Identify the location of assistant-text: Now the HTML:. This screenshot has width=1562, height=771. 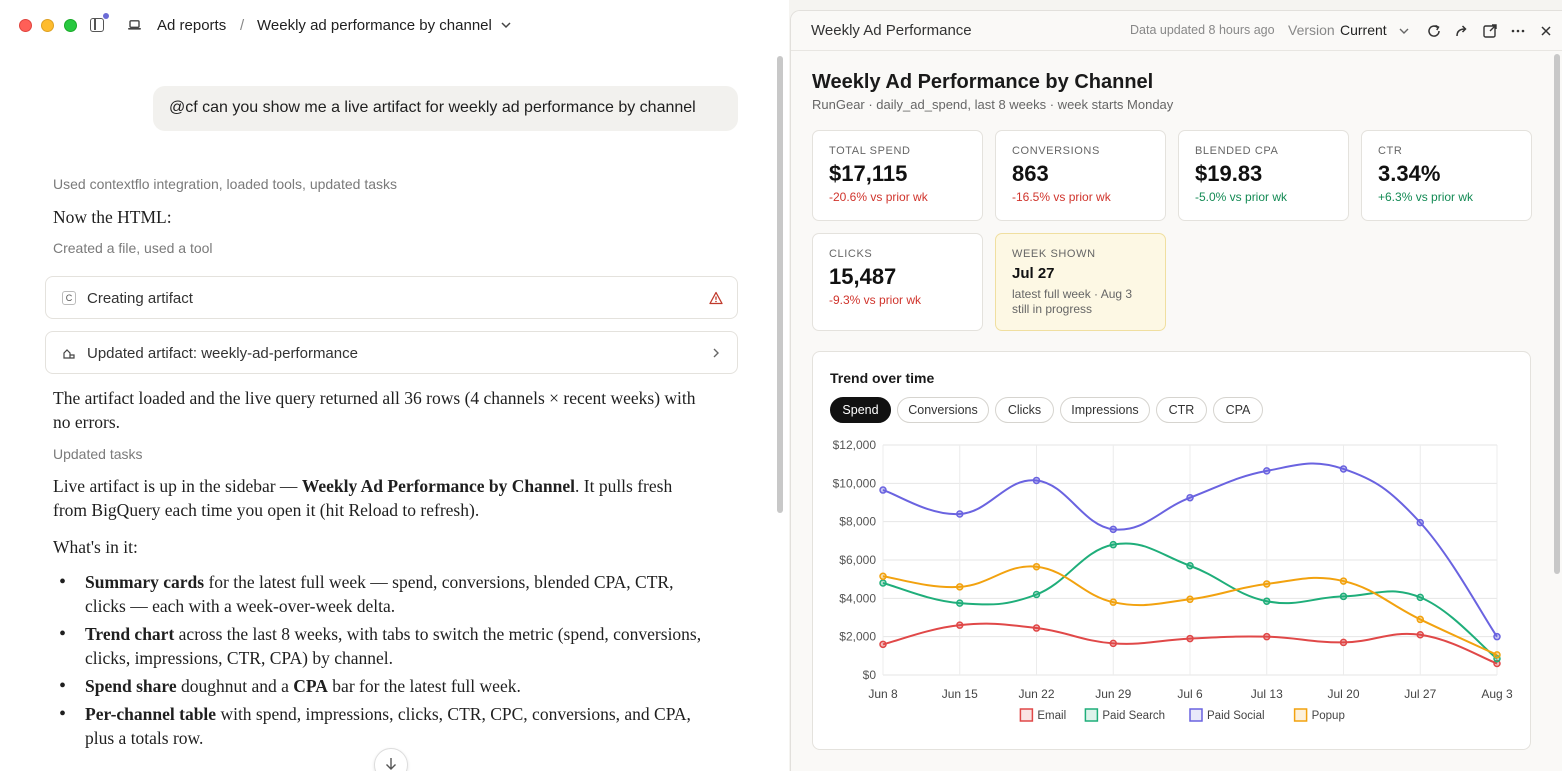
(112, 217).